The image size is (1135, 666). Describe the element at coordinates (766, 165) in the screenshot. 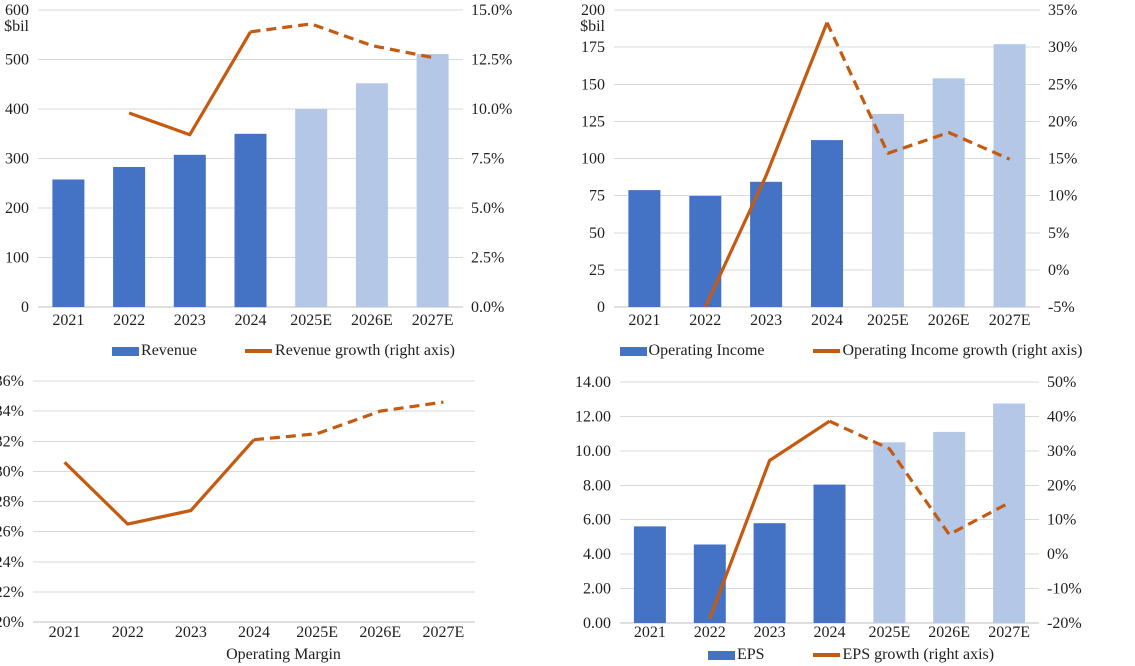

I see `operating-income-growth-line-solid` at that location.